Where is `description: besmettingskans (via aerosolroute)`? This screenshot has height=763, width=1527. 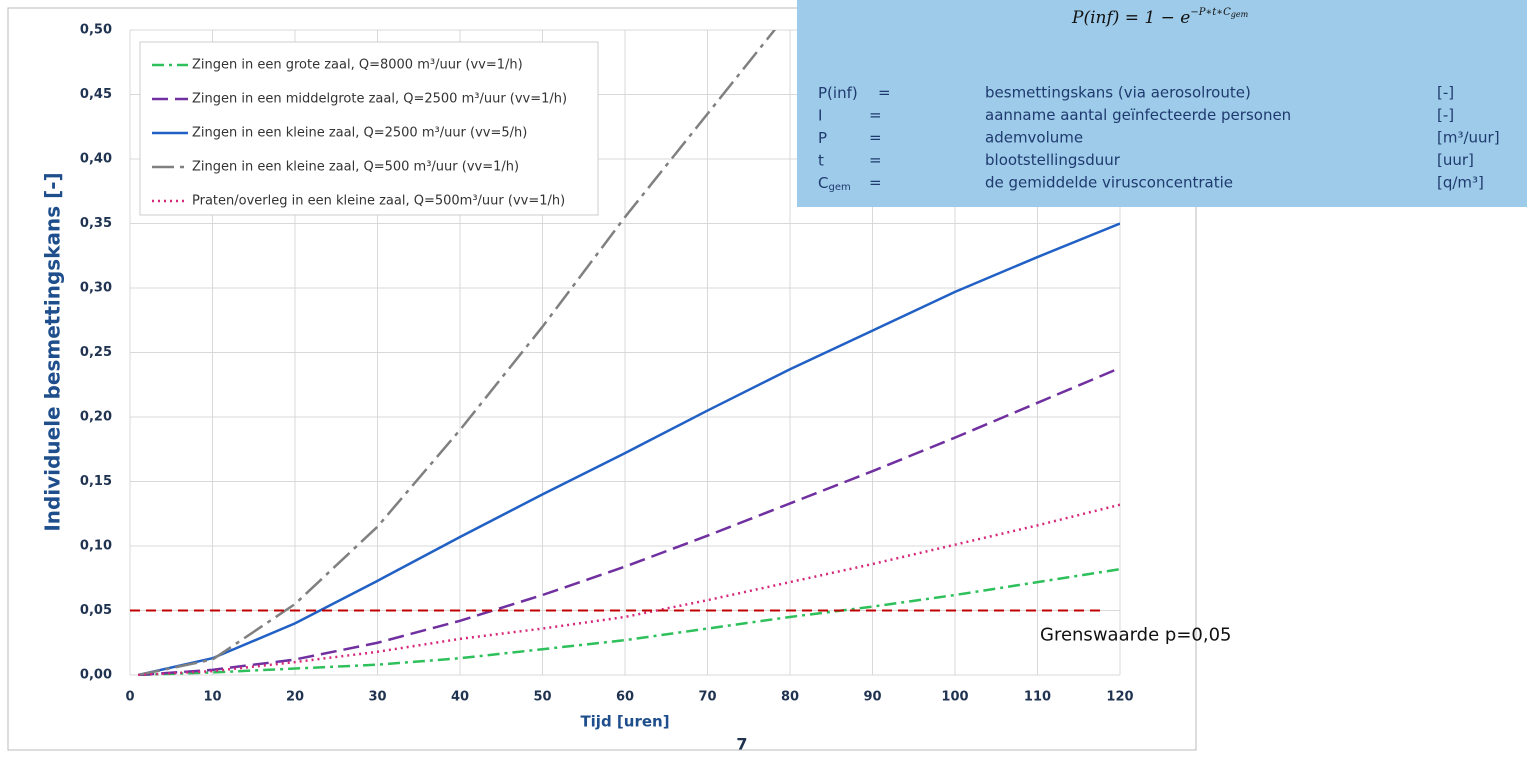 description: besmettingskans (via aerosolroute) is located at coordinates (1118, 93).